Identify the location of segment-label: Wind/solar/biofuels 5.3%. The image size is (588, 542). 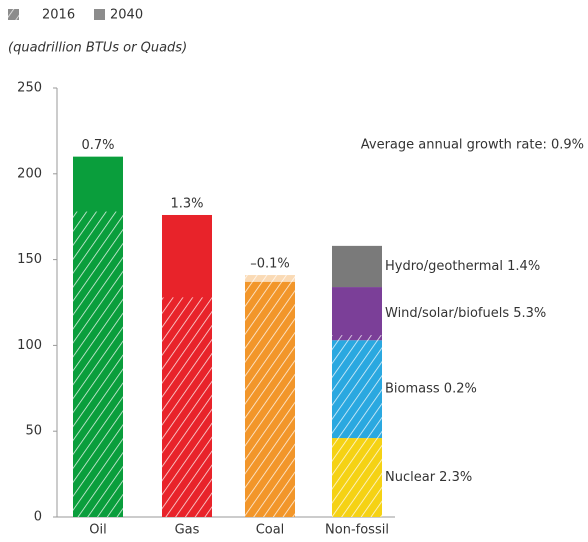
(465, 313).